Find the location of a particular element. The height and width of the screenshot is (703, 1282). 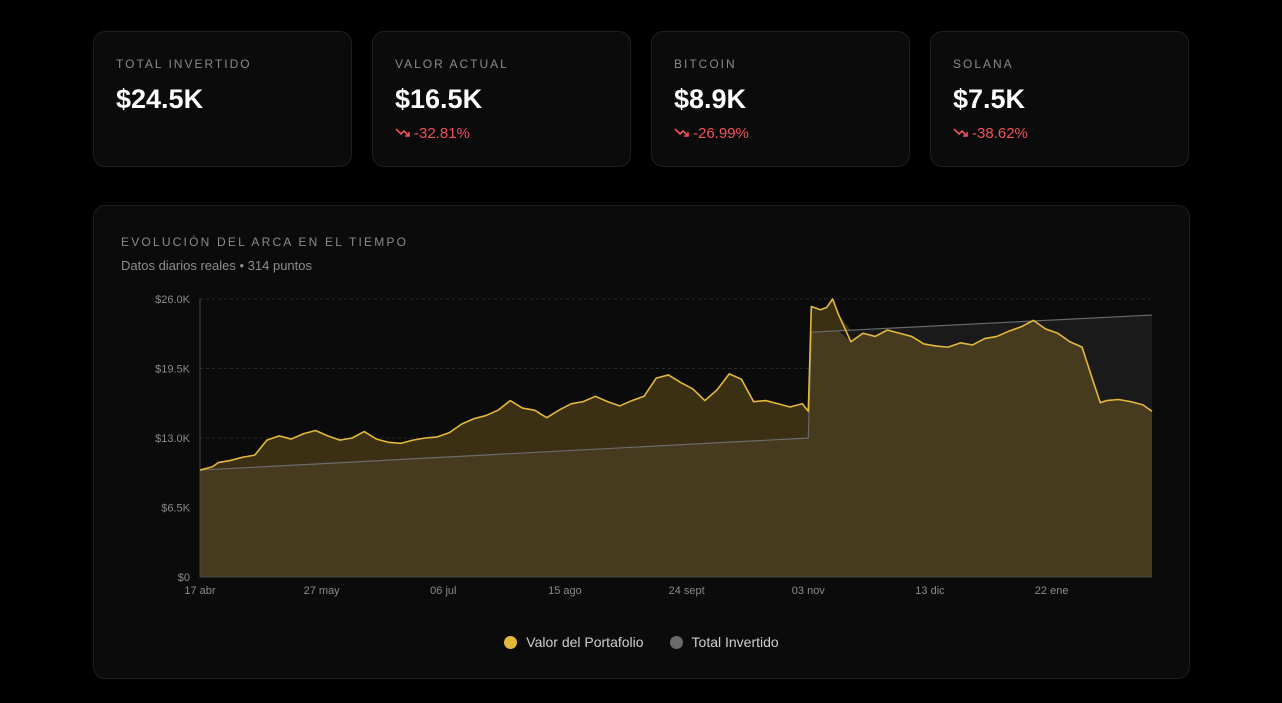

y-tick-label: $19.5K is located at coordinates (173, 370).